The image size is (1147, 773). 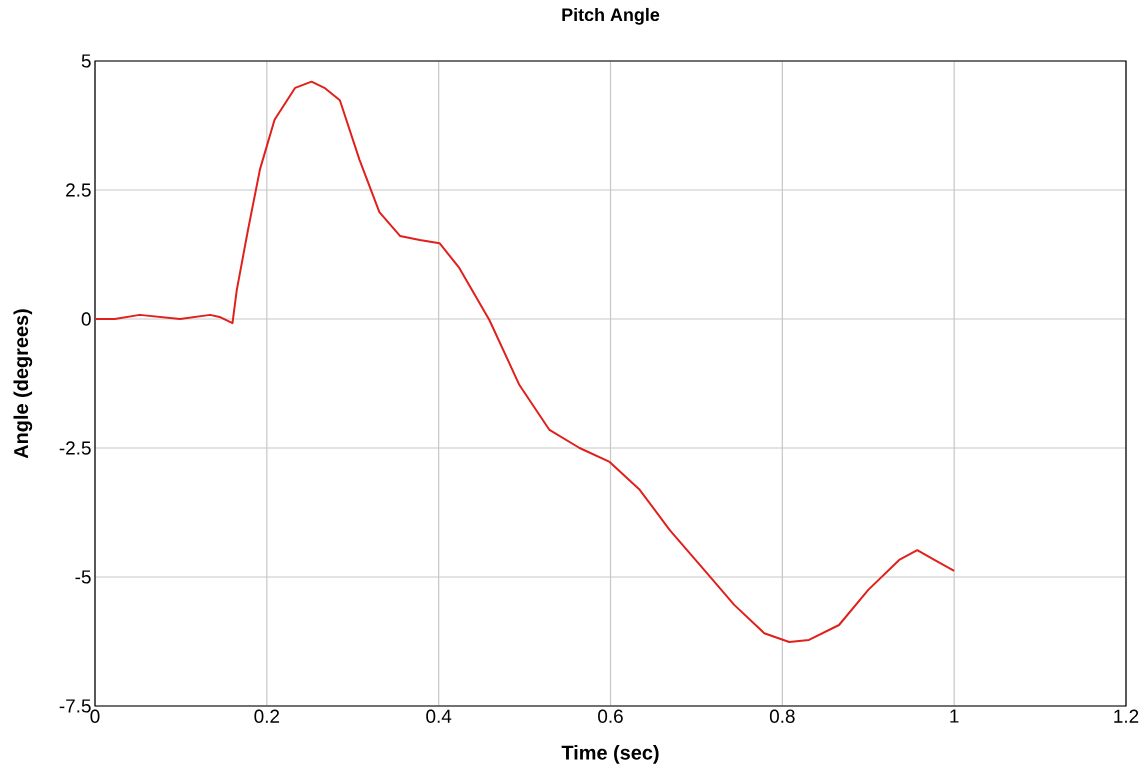 I want to click on y-tick-label: 0, so click(x=86, y=319).